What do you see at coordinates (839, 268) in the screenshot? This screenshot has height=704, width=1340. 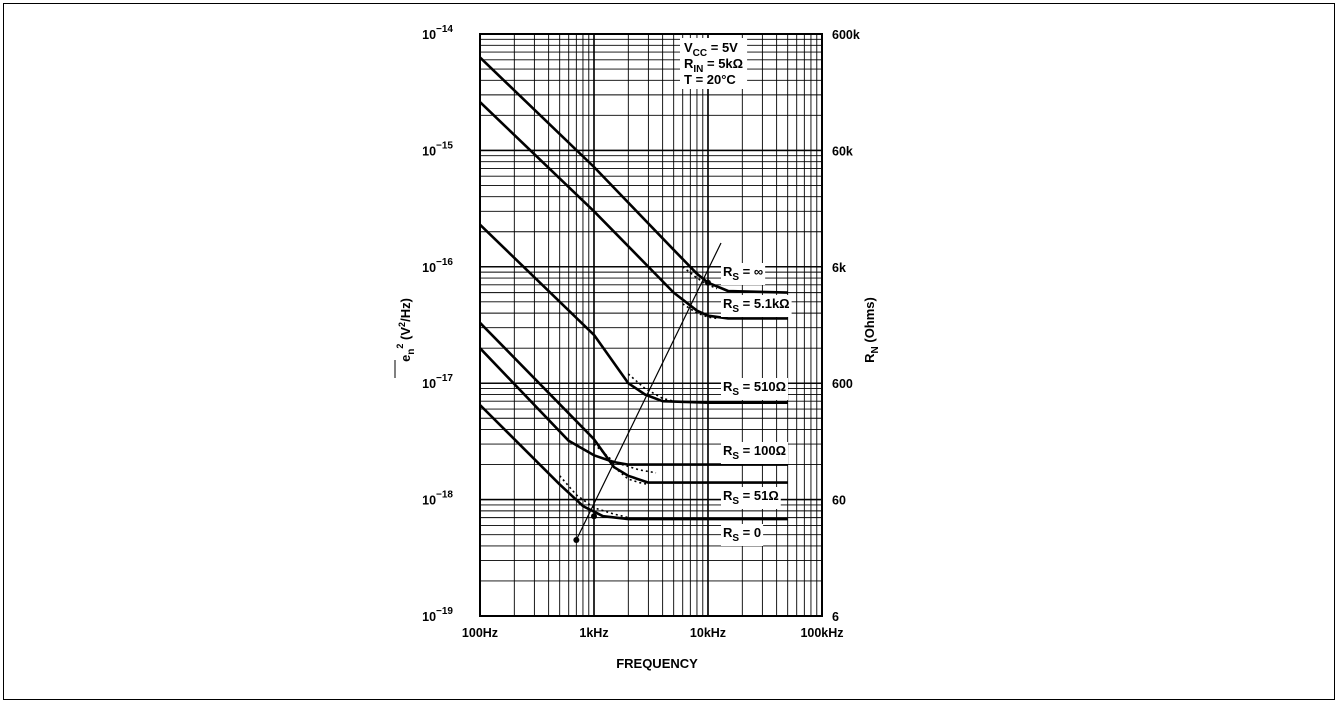 I see `y-tick-label-right: 6k` at bounding box center [839, 268].